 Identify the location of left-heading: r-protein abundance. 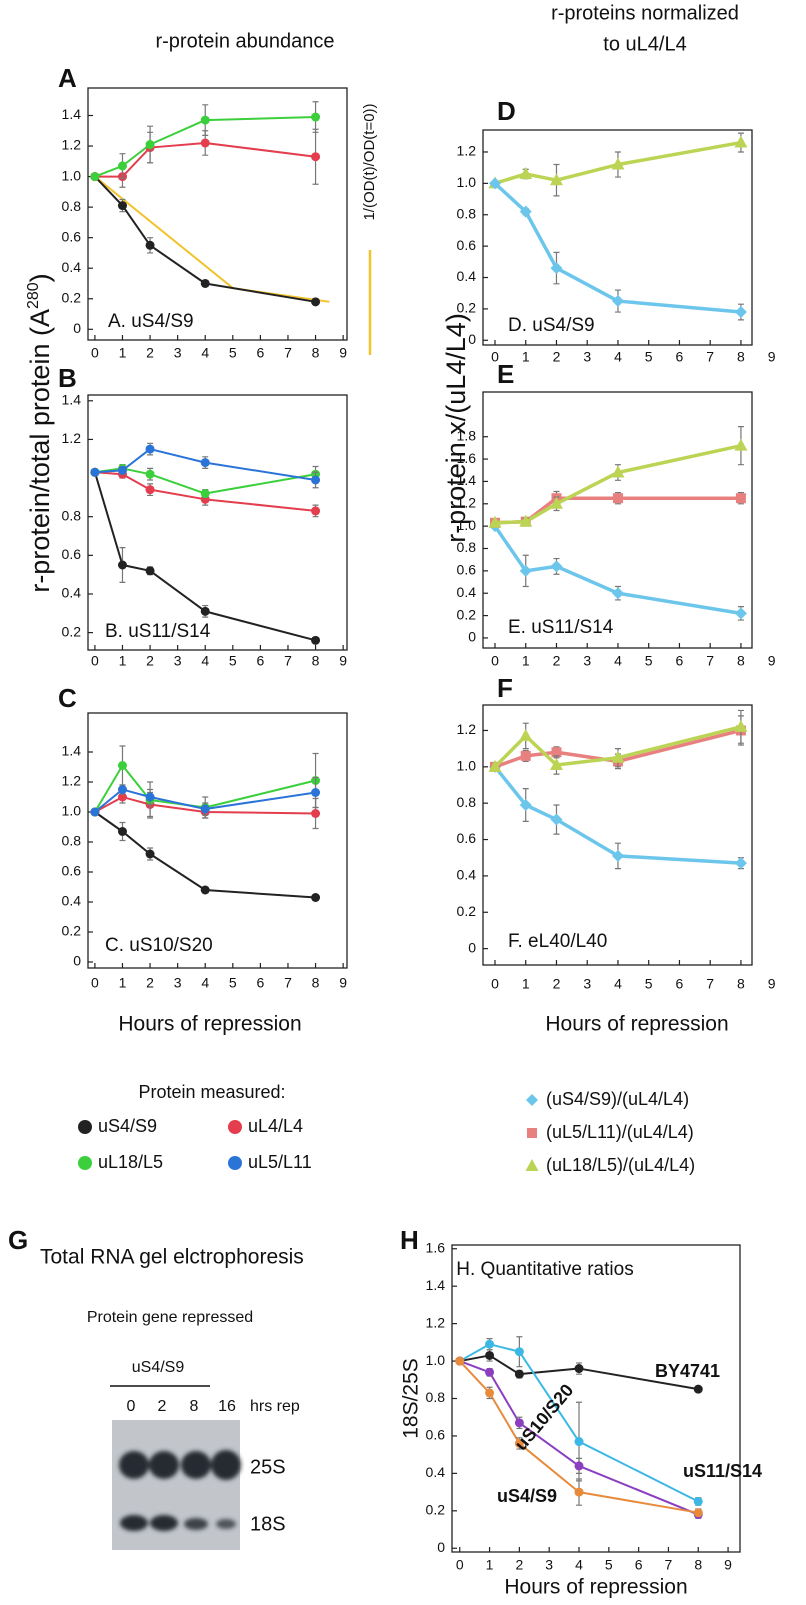
(244, 41).